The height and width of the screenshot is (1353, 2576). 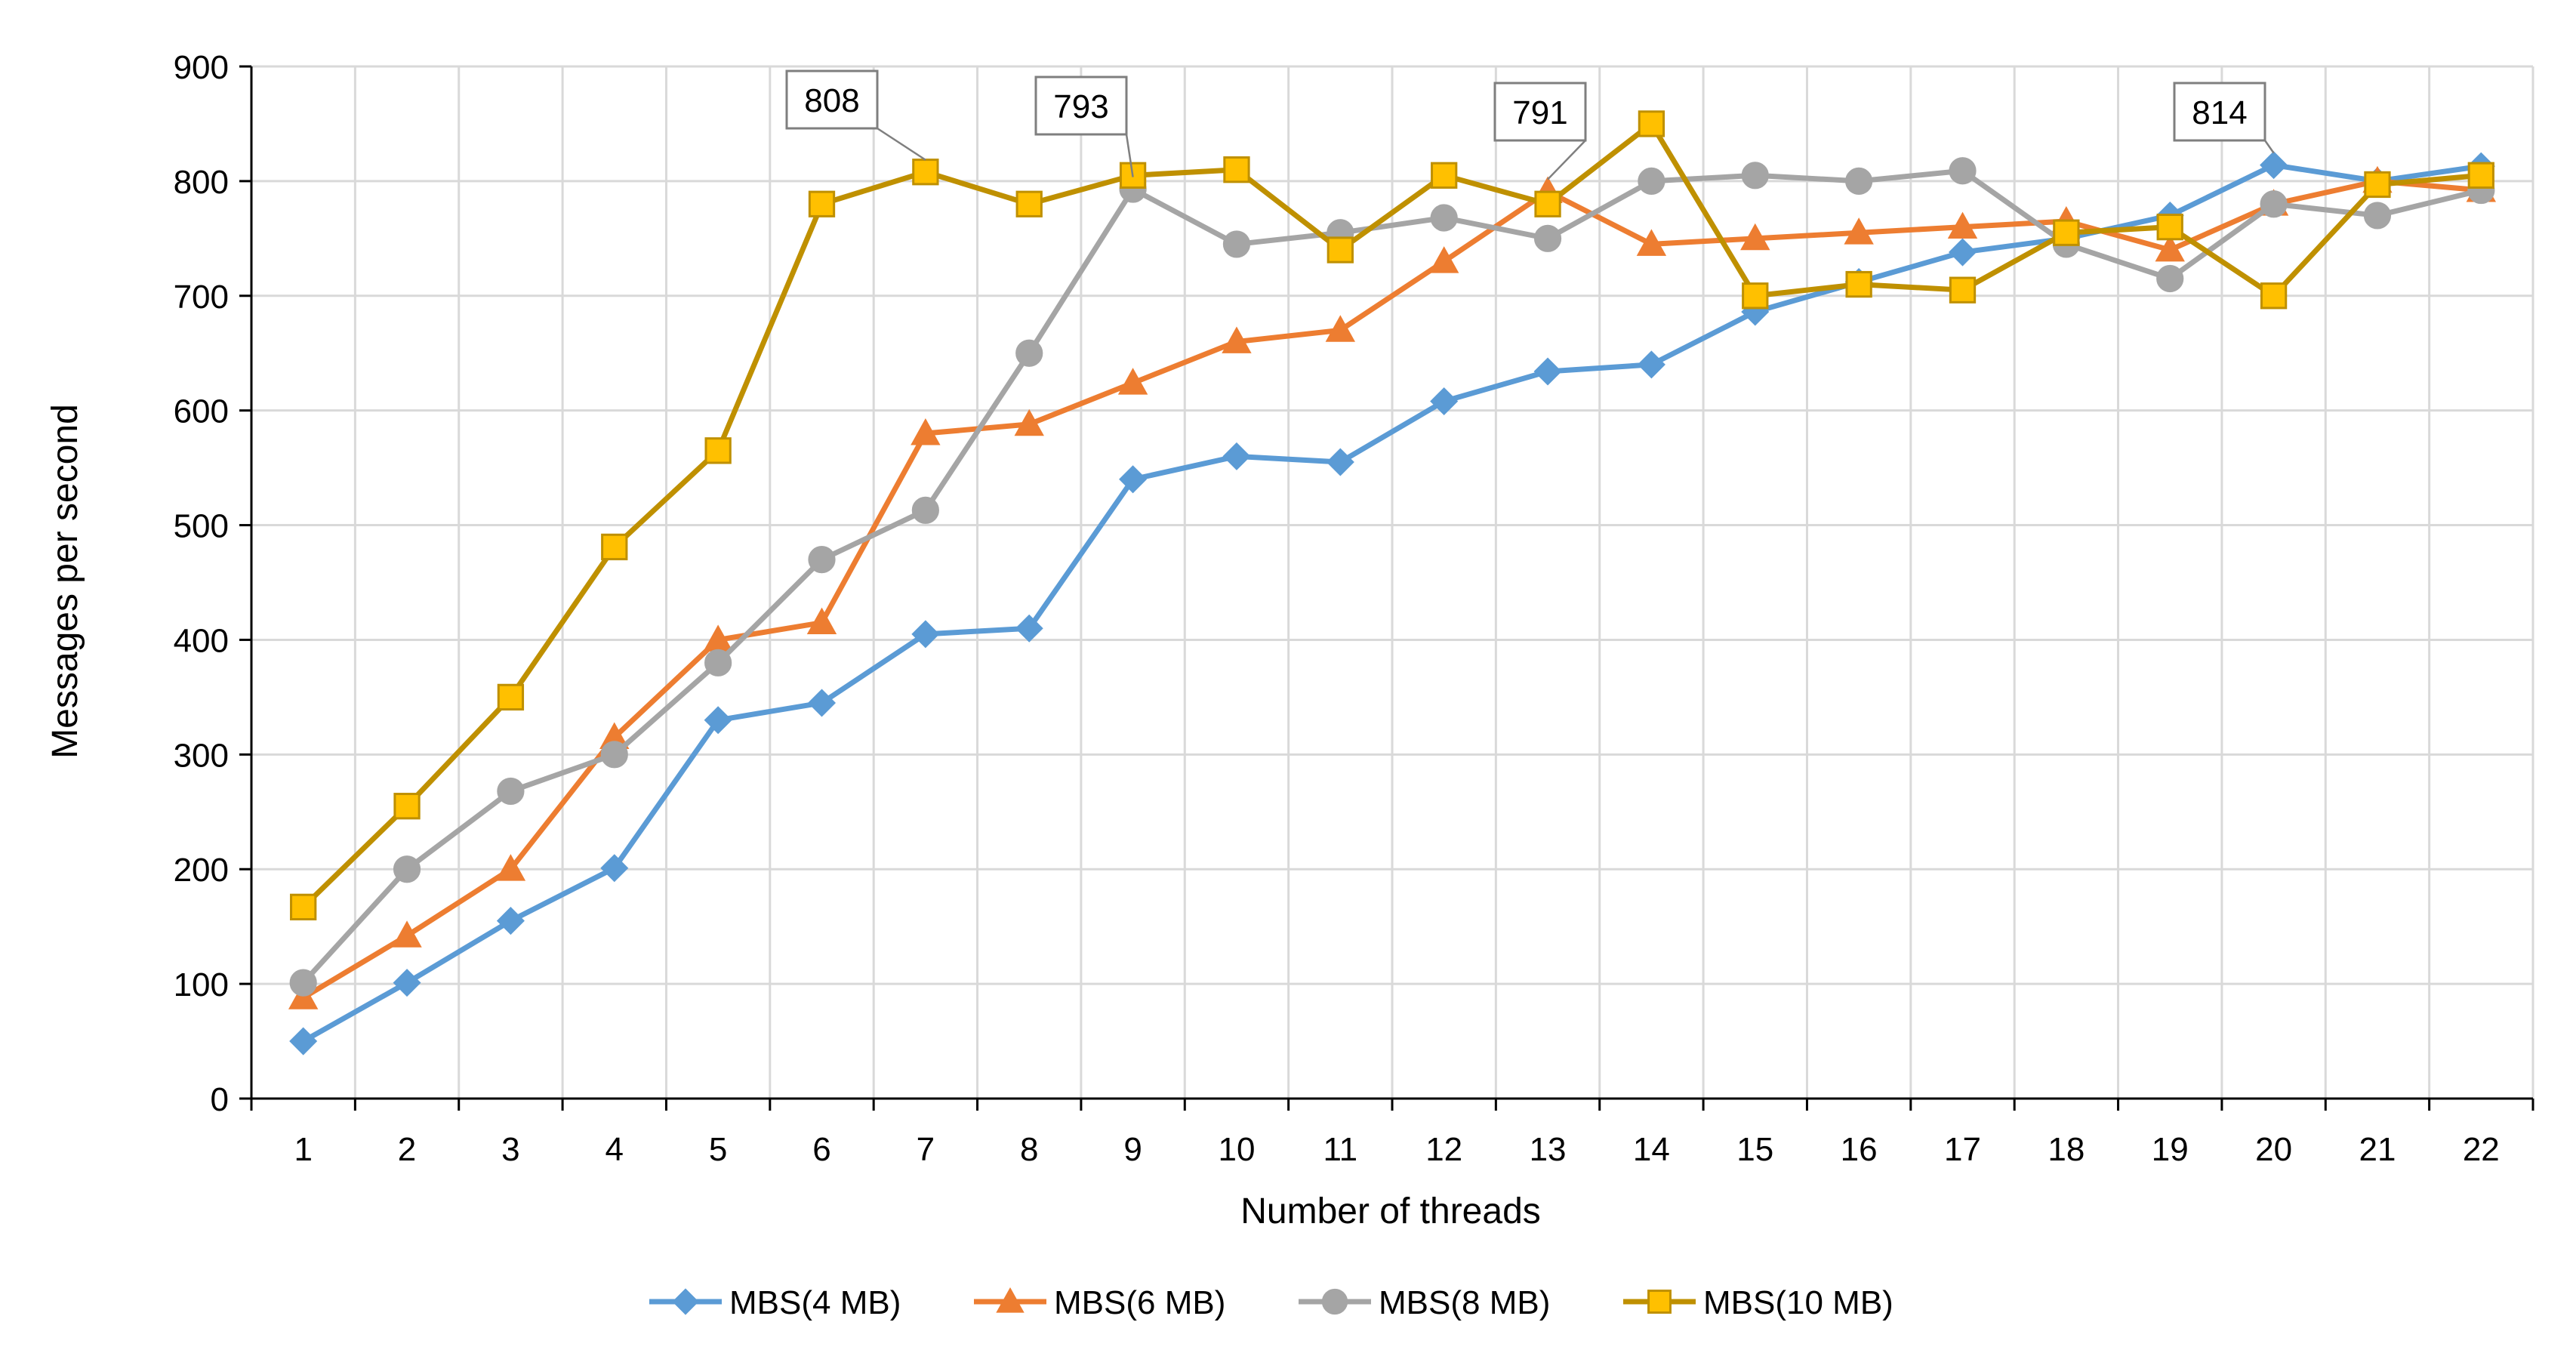 I want to click on x-tick-label: 4, so click(x=614, y=1149).